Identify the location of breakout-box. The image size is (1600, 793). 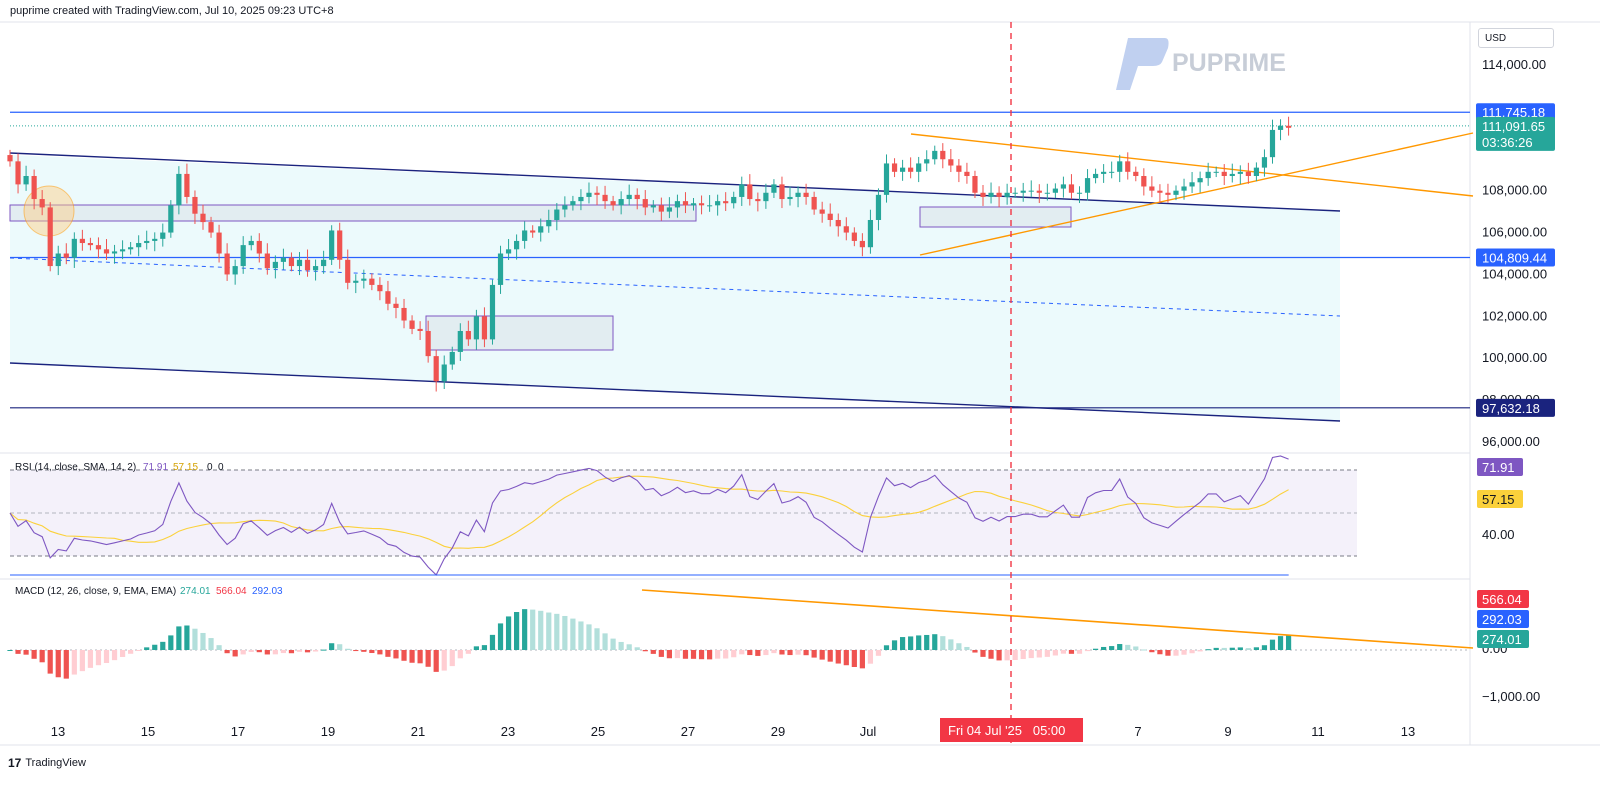
(995, 217).